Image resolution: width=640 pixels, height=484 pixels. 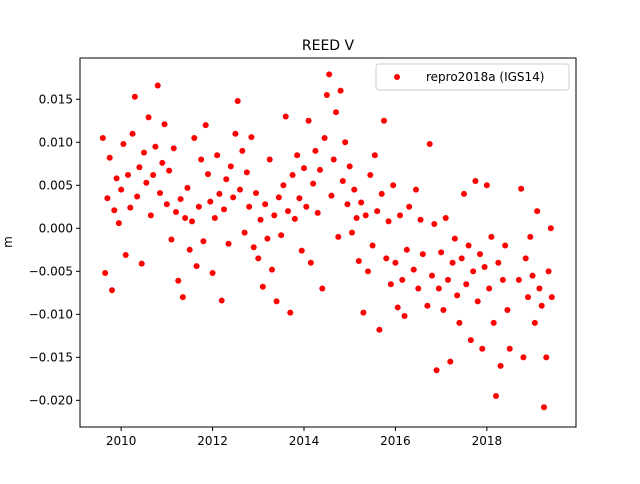 I want to click on y-tick-label: 0.015, so click(x=56, y=99).